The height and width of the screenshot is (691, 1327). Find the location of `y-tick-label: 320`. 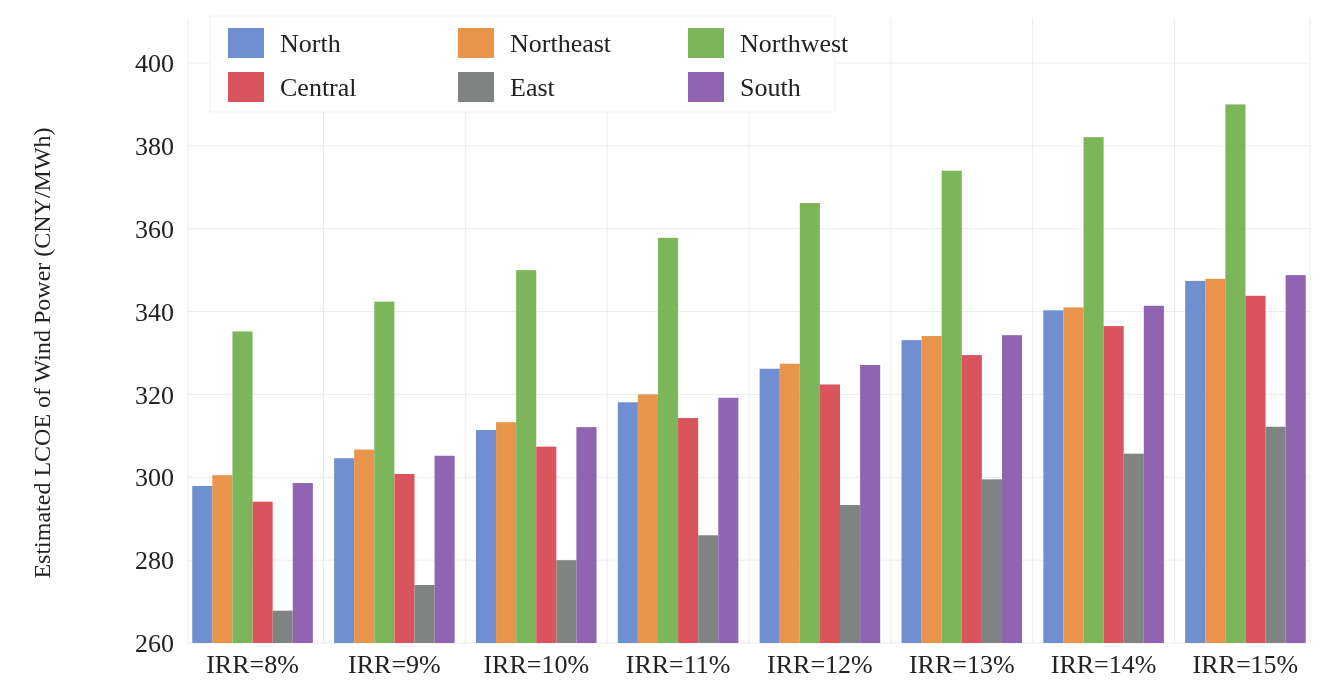

y-tick-label: 320 is located at coordinates (154, 395).